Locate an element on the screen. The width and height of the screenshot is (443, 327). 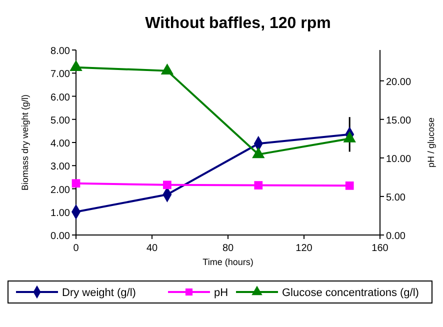
y2-axis-title: pH / glucose is located at coordinates (431, 142).